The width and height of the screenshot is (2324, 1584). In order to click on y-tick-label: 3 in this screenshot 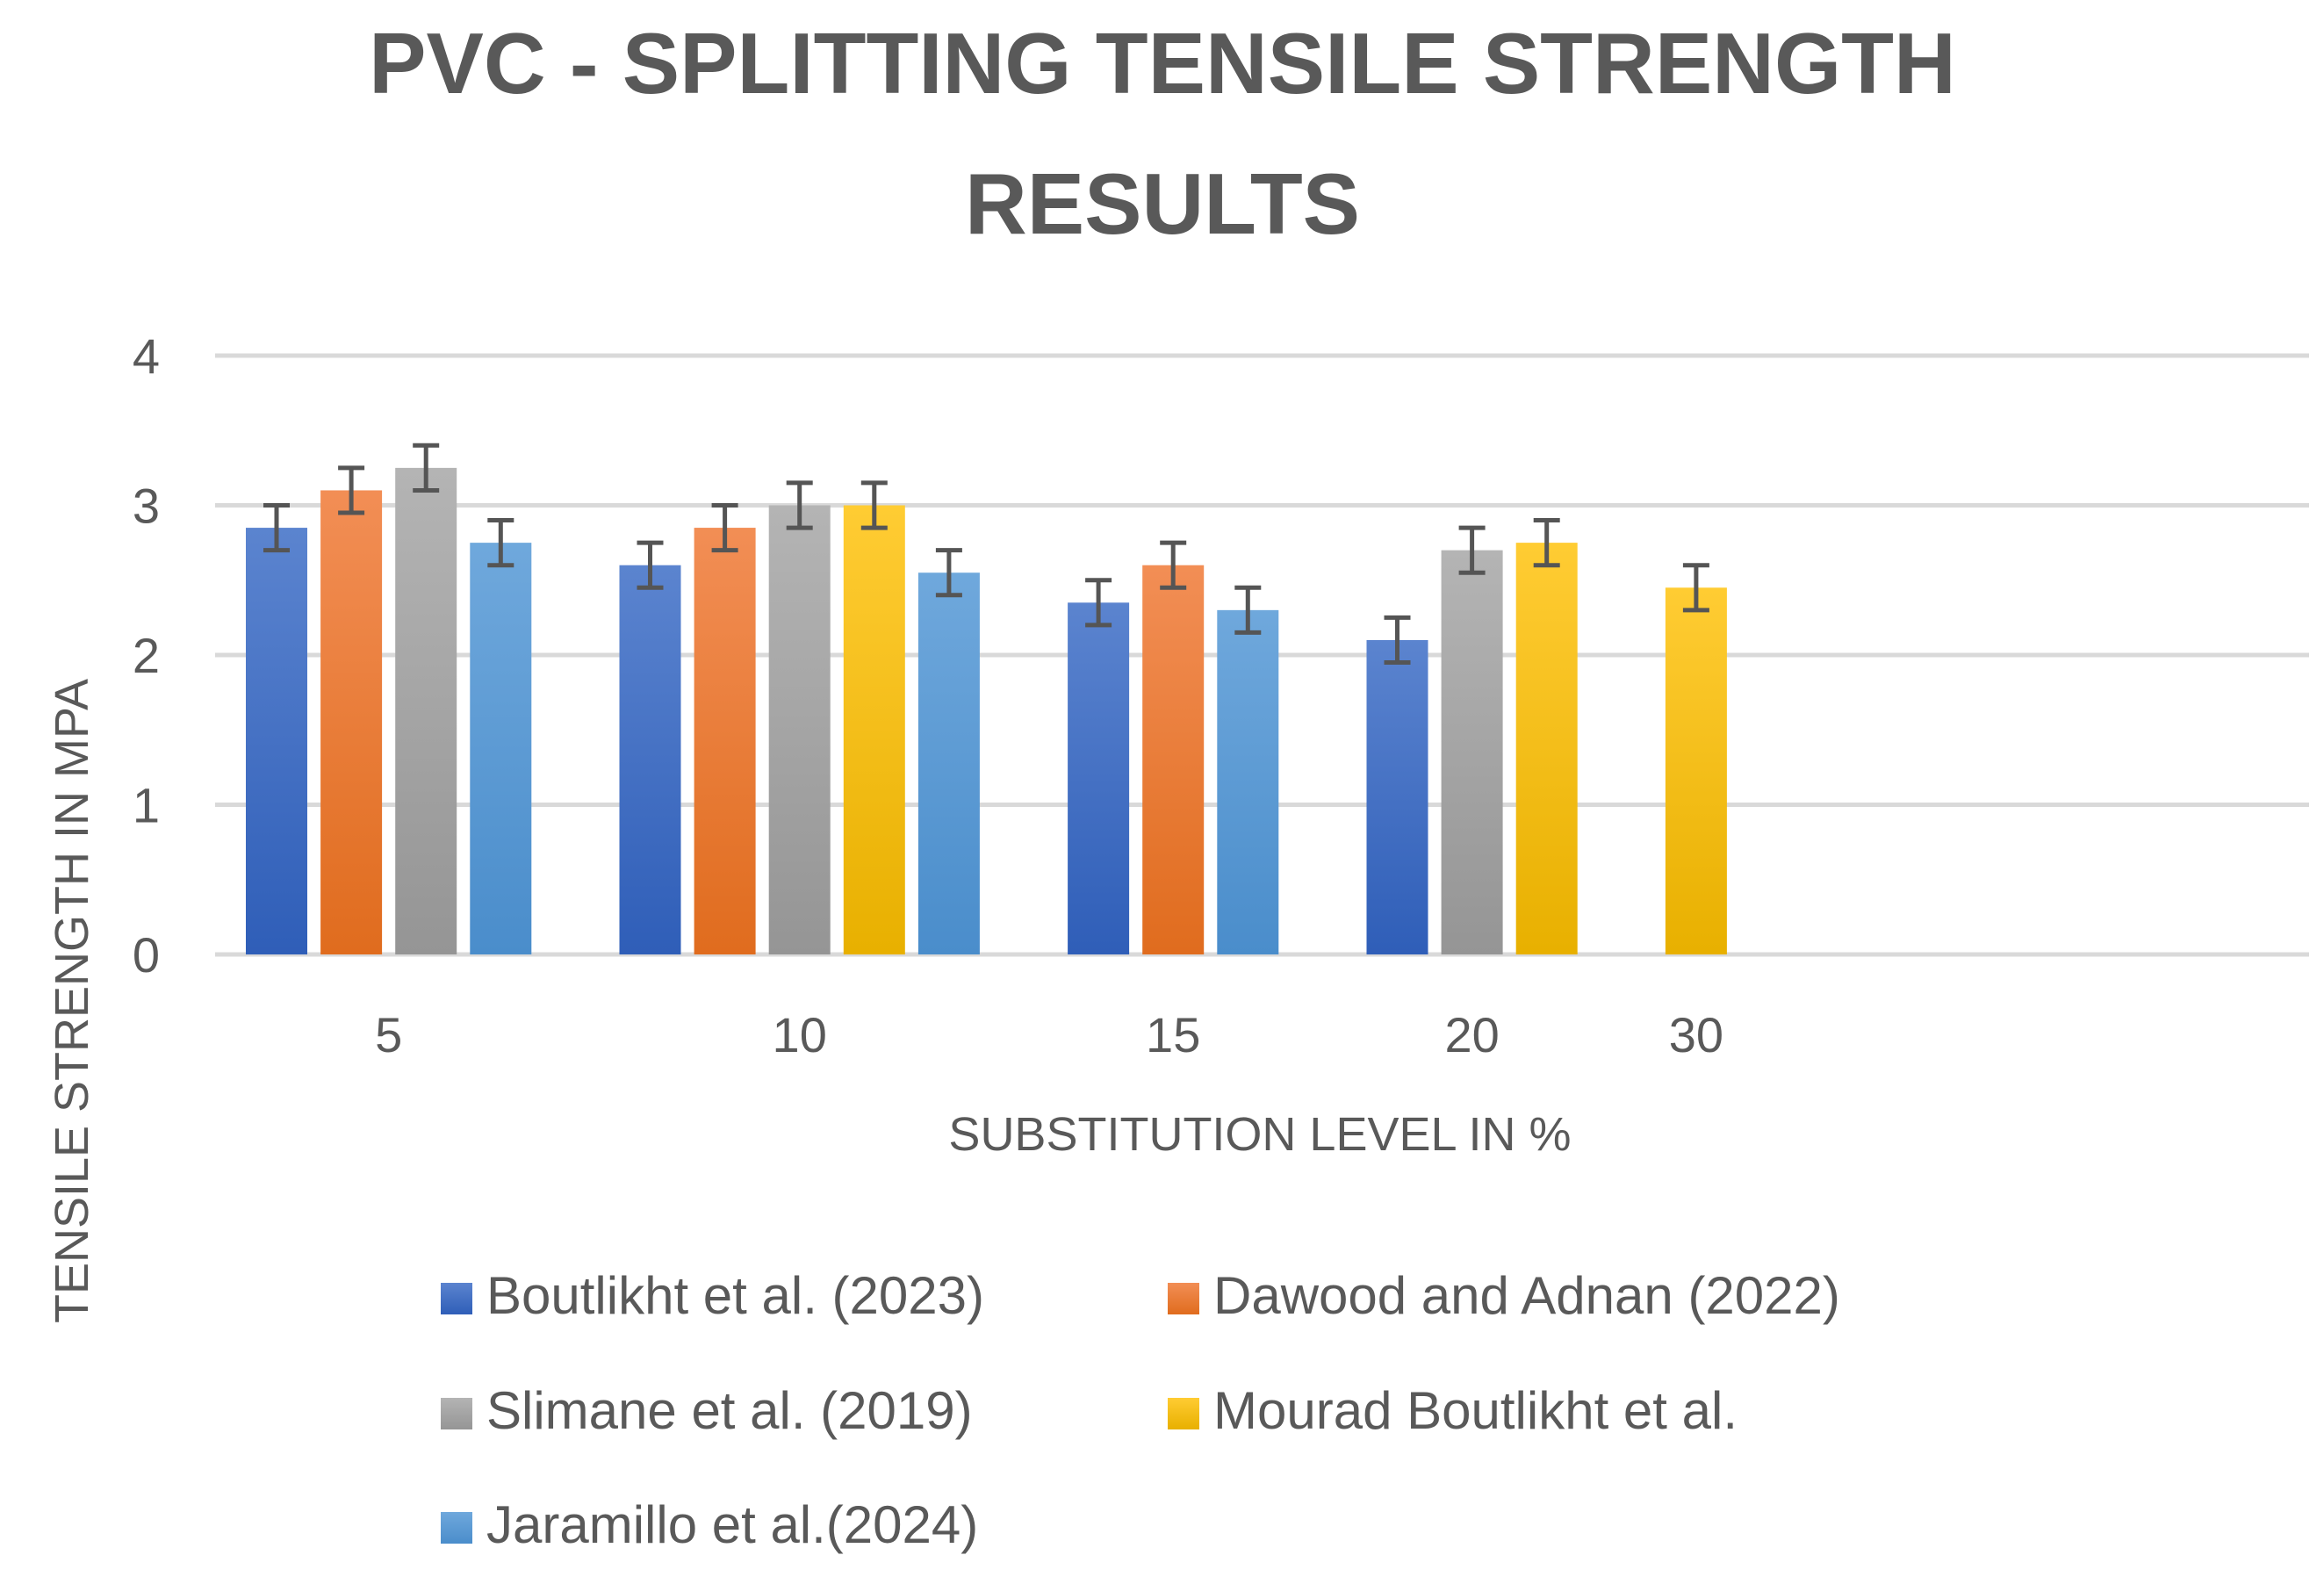, I will do `click(146, 506)`.